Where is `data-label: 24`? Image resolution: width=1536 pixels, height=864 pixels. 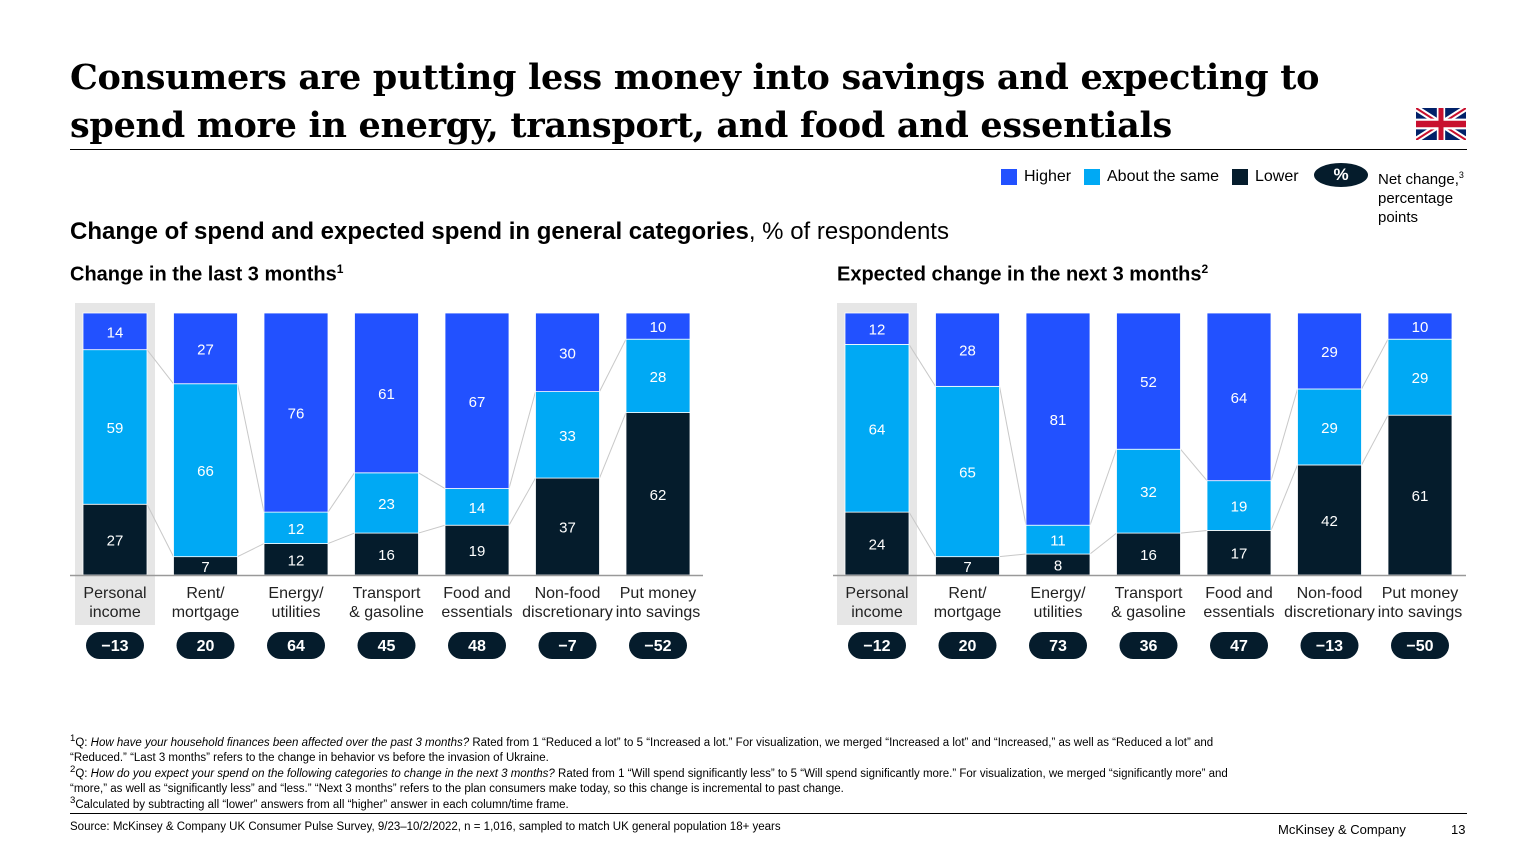
data-label: 24 is located at coordinates (877, 545).